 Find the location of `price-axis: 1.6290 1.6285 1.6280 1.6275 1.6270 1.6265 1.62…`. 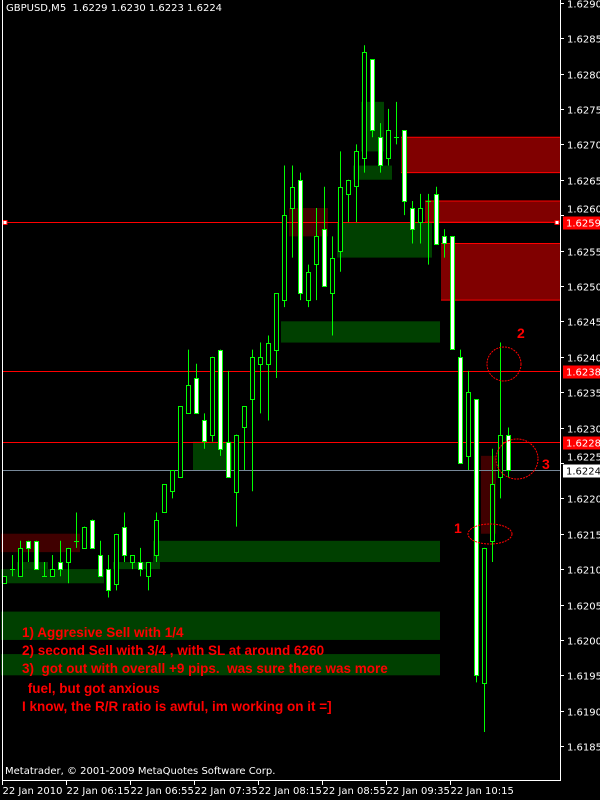

price-axis: 1.6290 1.6285 1.6280 1.6275 1.6270 1.6265 1.62… is located at coordinates (580, 377).